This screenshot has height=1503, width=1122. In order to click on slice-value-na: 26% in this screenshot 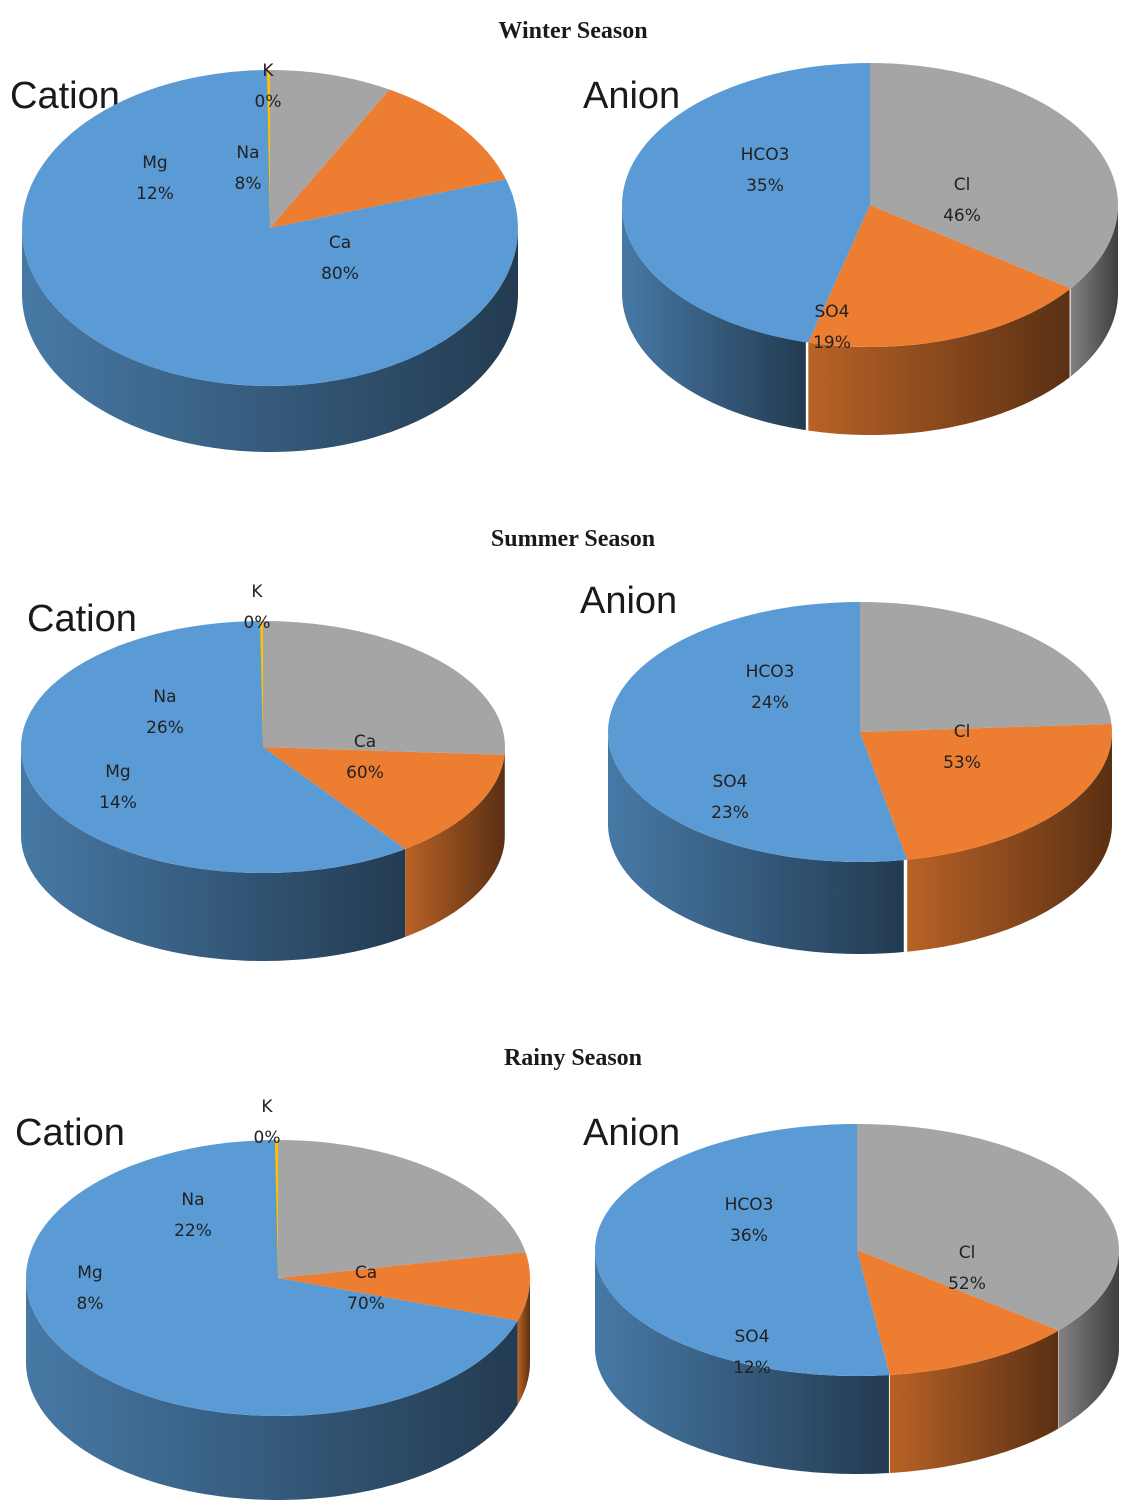, I will do `click(165, 728)`.